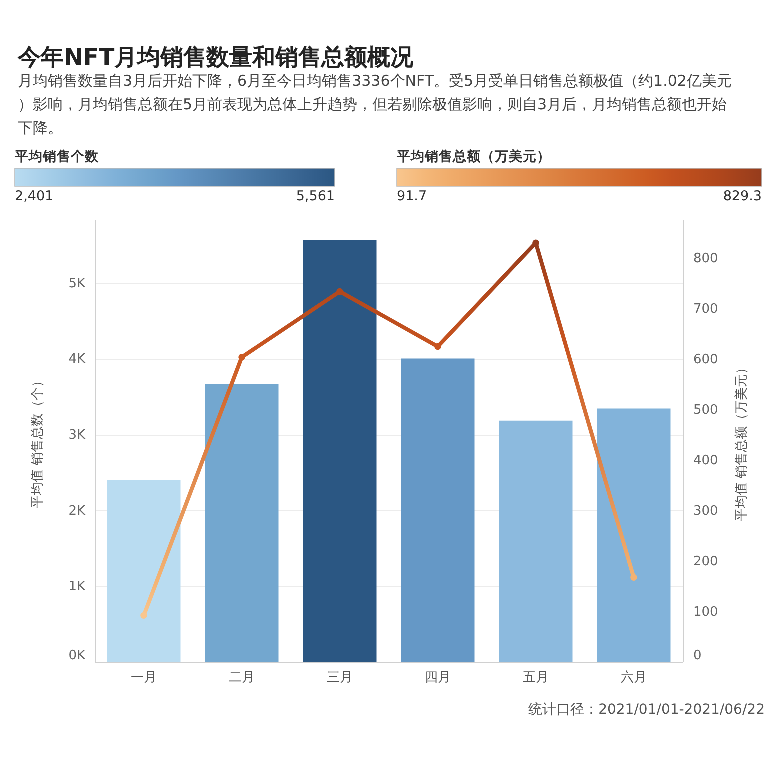 The width and height of the screenshot is (780, 763). I want to click on y-tick-label: 0K, so click(77, 656).